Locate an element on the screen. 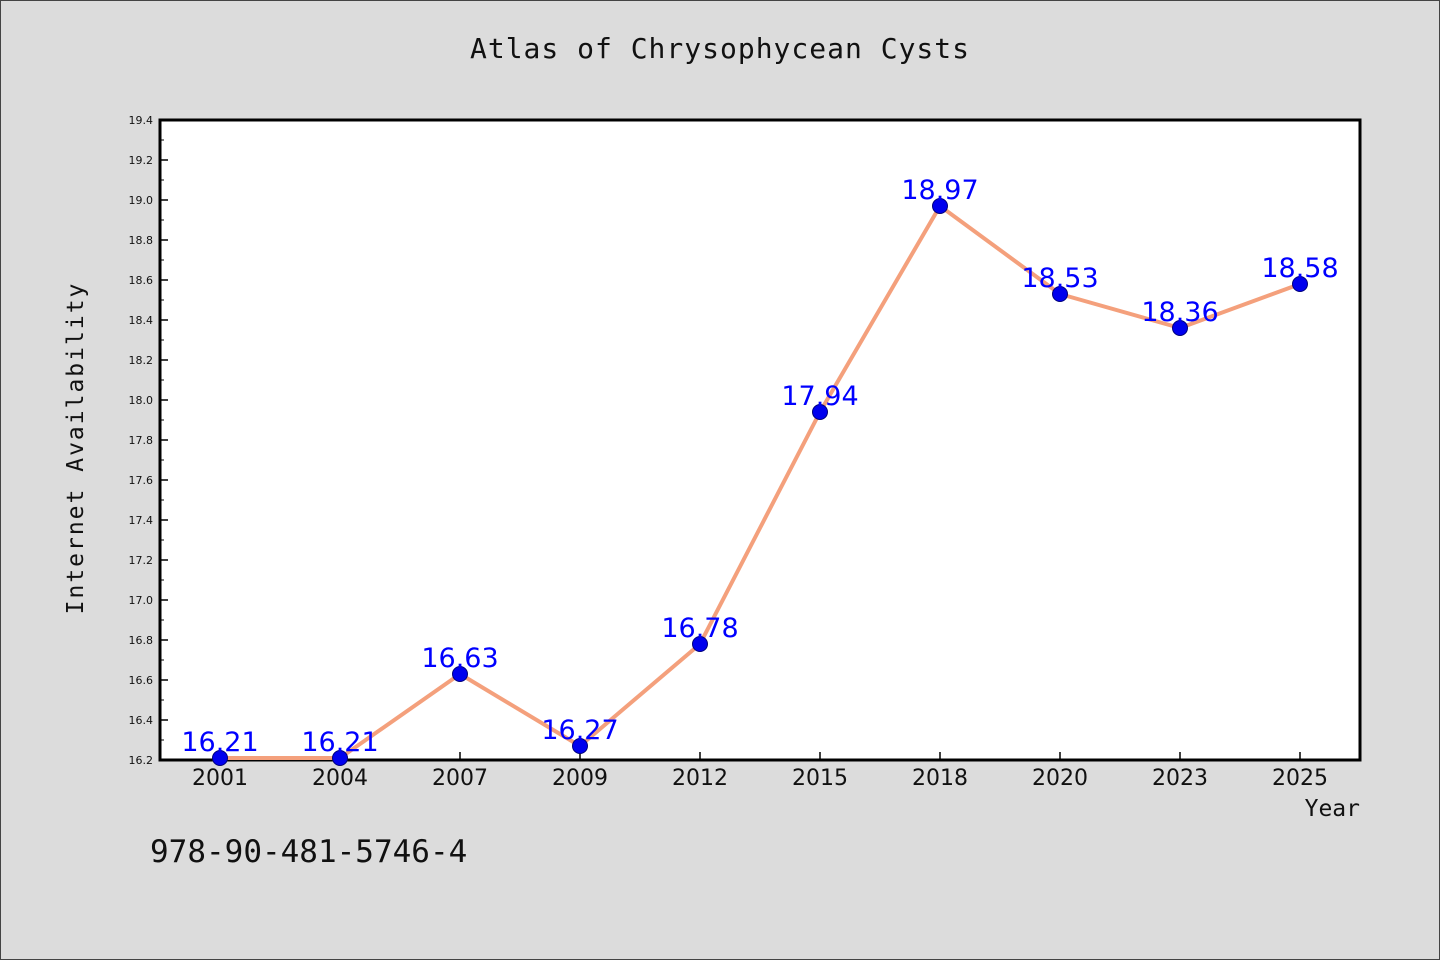 This screenshot has height=960, width=1440. y-tick-label: 18.4 is located at coordinates (141, 320).